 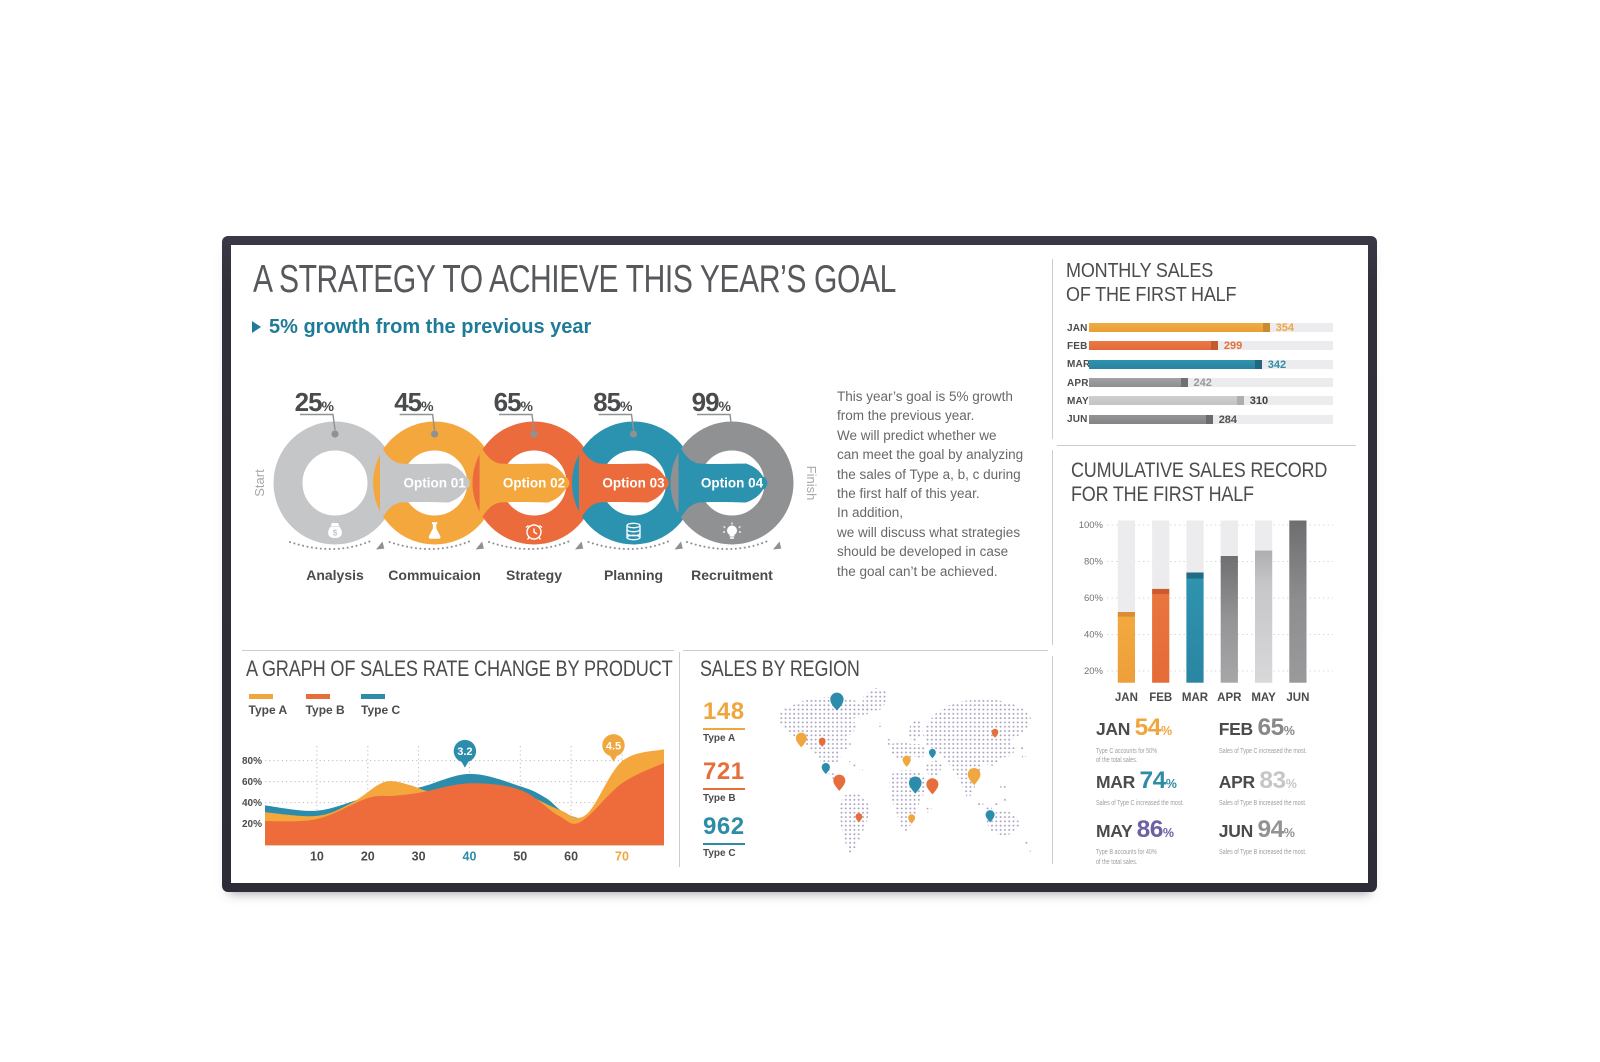 What do you see at coordinates (534, 483) in the screenshot?
I see `svg-text: Option 02` at bounding box center [534, 483].